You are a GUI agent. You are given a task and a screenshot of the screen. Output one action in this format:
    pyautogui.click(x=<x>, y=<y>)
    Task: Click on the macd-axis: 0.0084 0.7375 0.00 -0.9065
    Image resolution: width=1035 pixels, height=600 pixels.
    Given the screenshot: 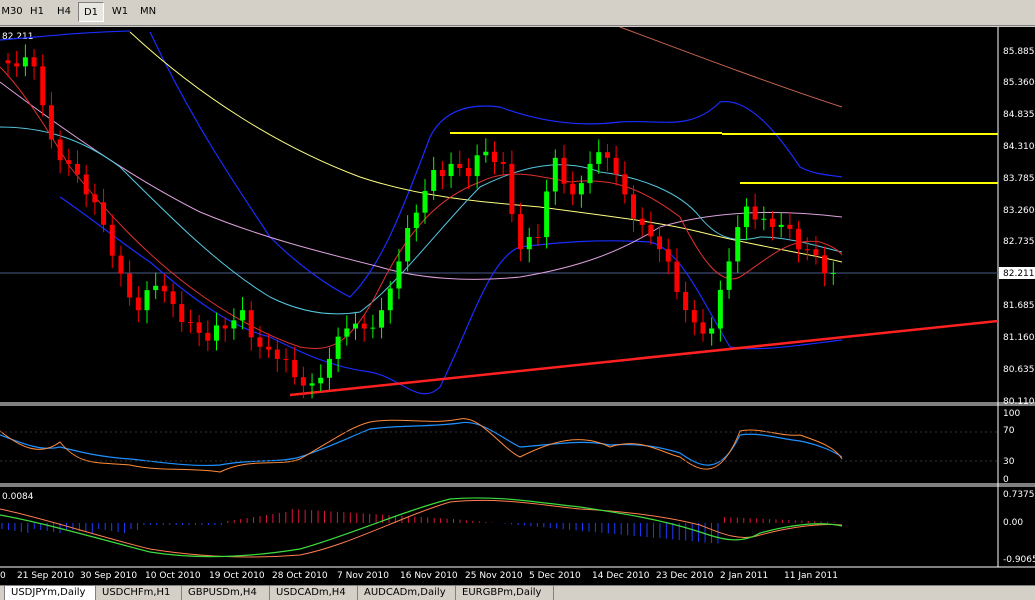 What is the action you would take?
    pyautogui.click(x=518, y=527)
    